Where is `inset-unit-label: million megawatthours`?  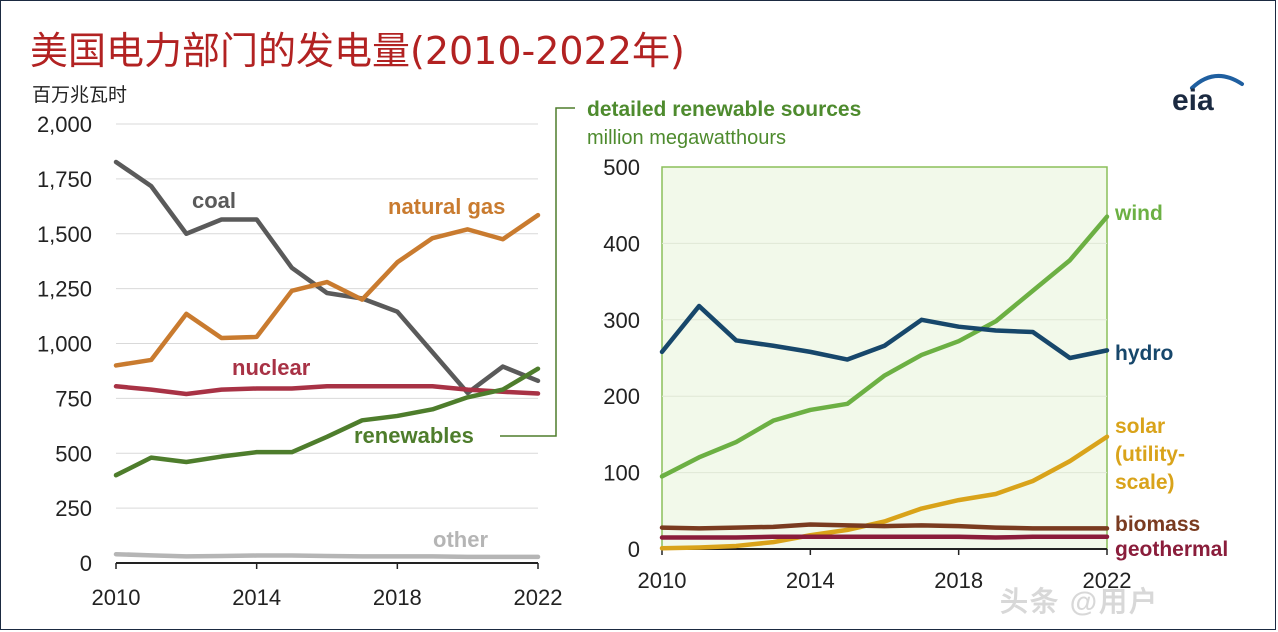
inset-unit-label: million megawatthours is located at coordinates (686, 138).